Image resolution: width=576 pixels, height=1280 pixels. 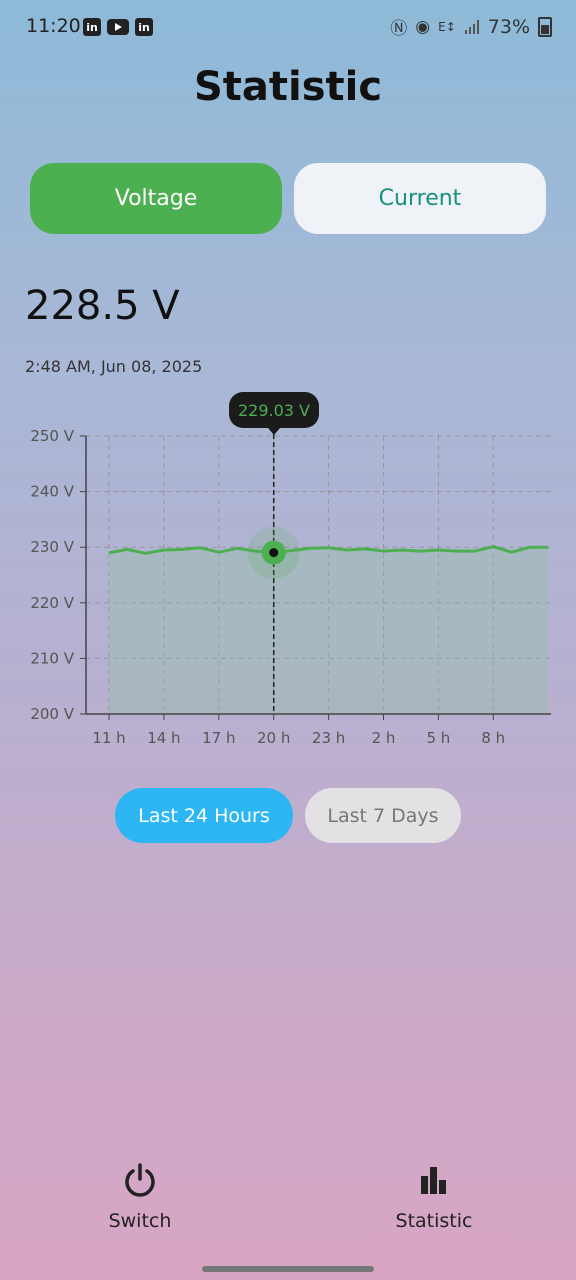 I want to click on notification-icons: in in, so click(x=118, y=27).